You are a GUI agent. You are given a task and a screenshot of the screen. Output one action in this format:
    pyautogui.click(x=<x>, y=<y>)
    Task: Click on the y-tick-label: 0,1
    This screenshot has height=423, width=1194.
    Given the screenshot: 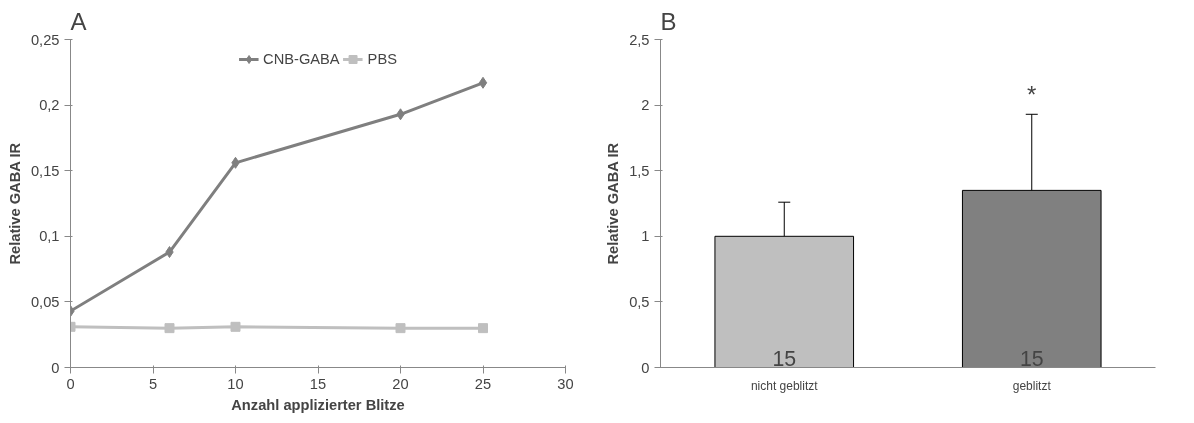 What is the action you would take?
    pyautogui.click(x=49, y=236)
    